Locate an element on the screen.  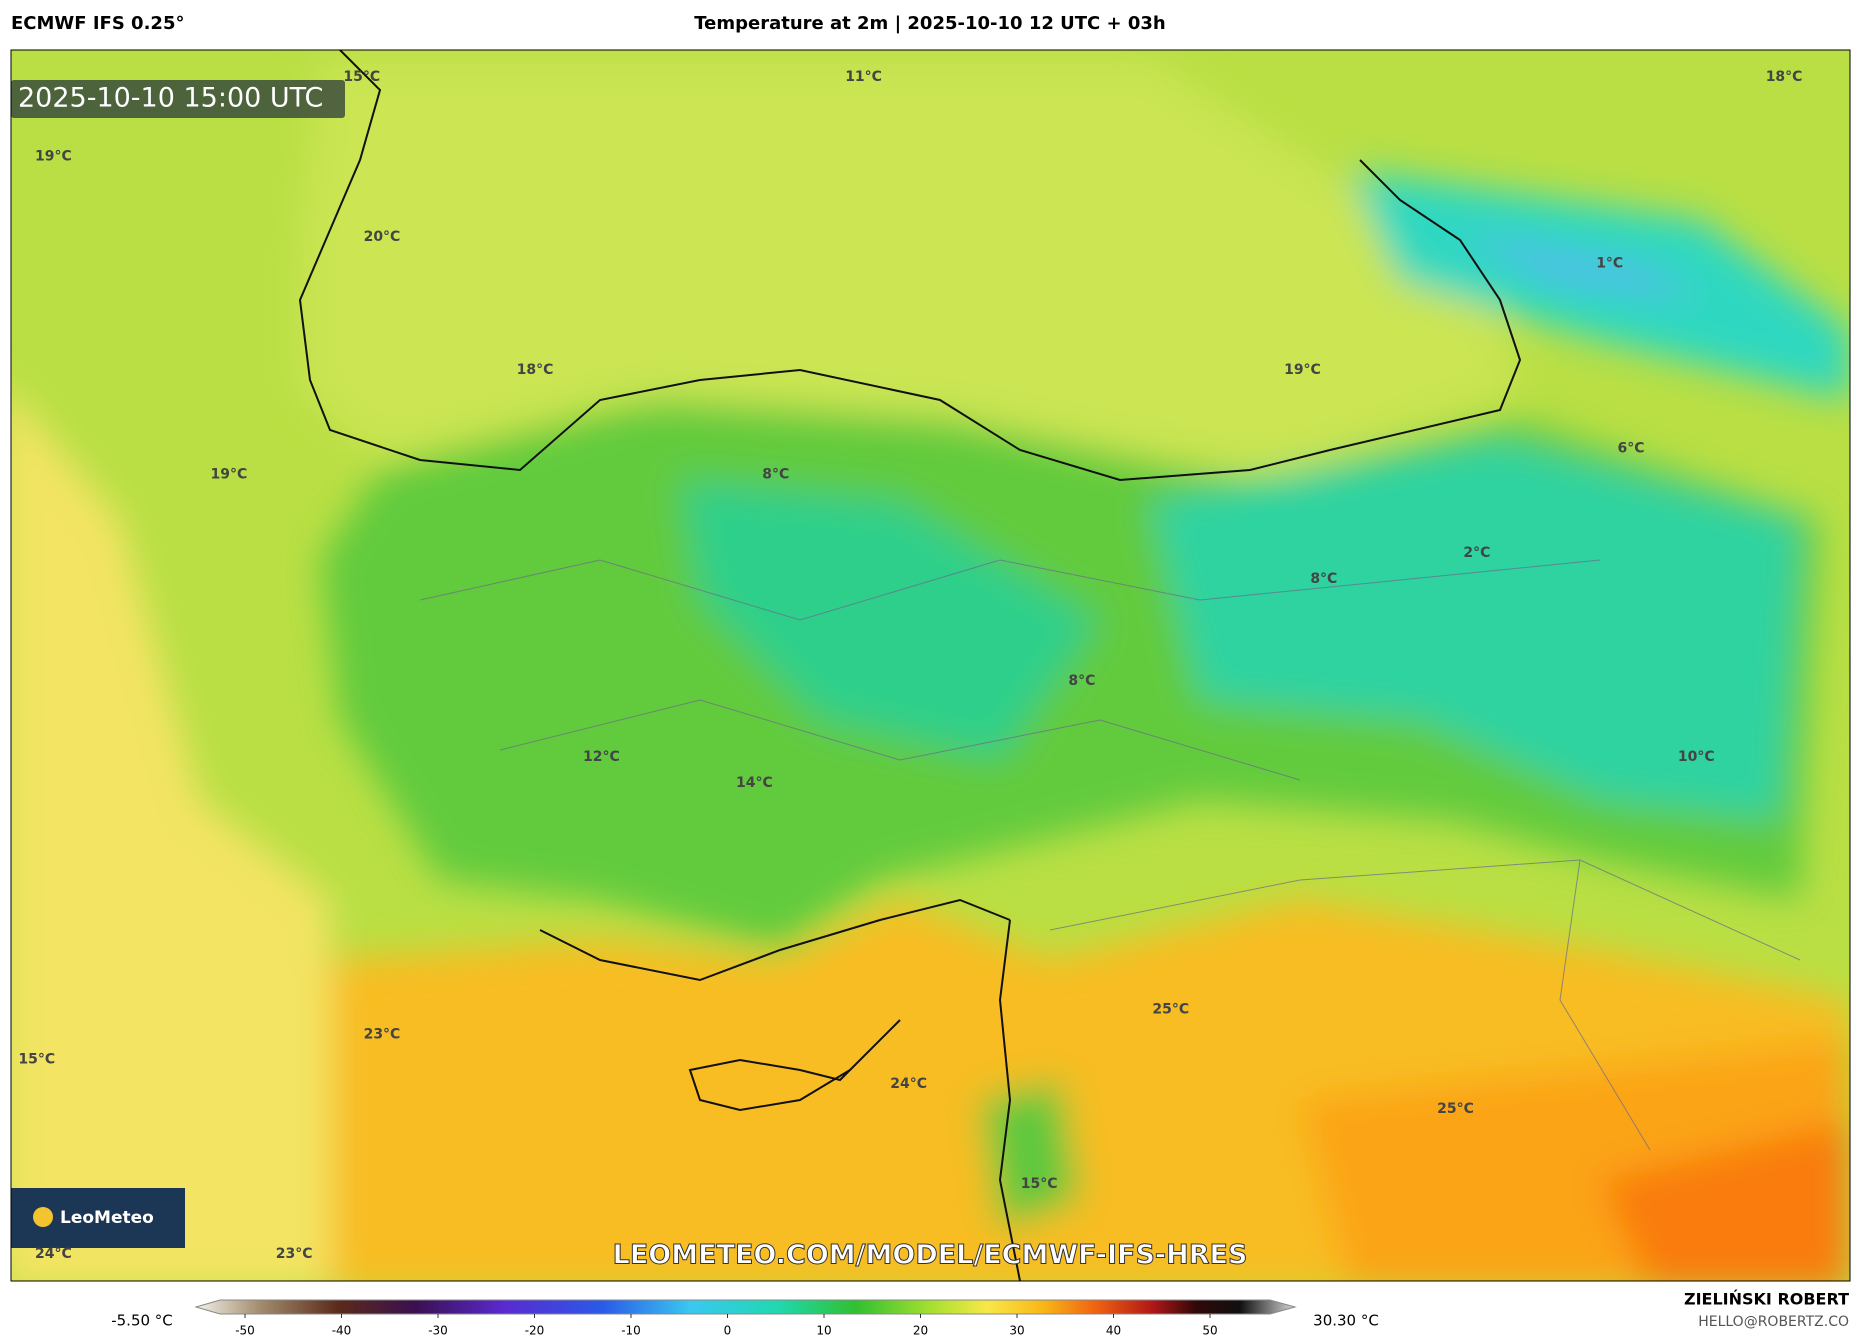
logo: LeoMeteo is located at coordinates (107, 1218).